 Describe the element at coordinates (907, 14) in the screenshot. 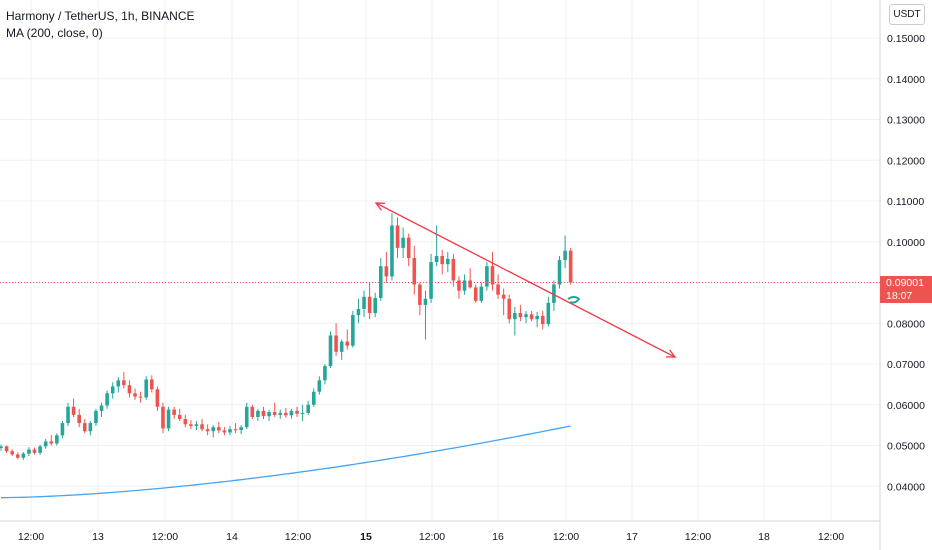

I see `currency-button: USDT` at that location.